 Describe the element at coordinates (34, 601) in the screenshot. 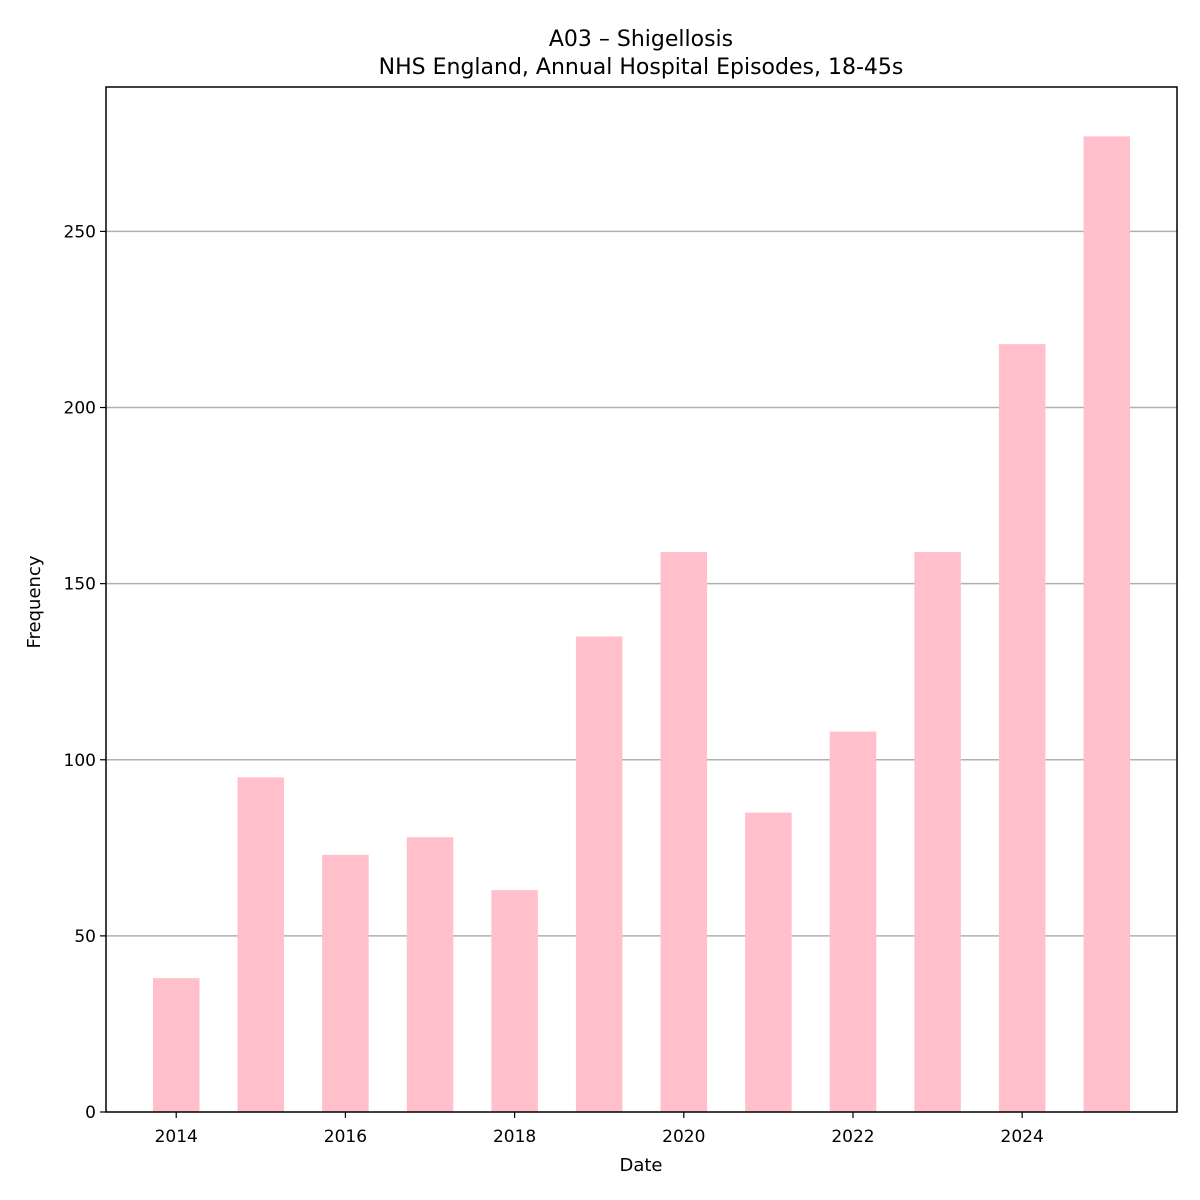

I see `y-axis-label: Frequency` at that location.